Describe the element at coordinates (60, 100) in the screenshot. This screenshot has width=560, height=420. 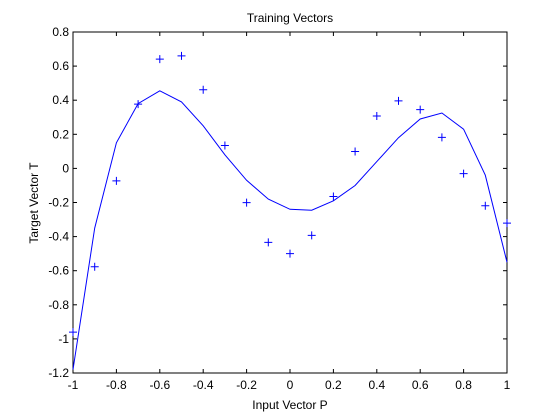
I see `y-tick-label: 0.4` at that location.